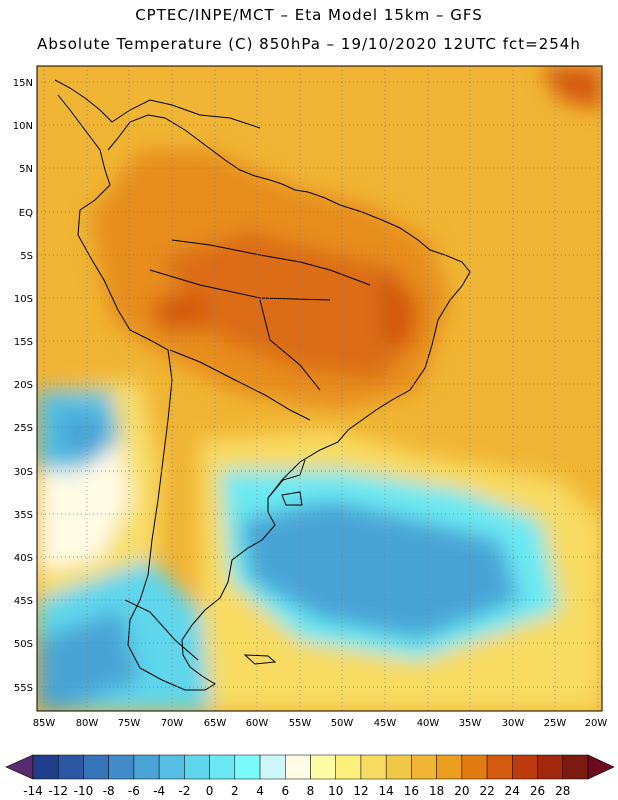  What do you see at coordinates (309, 15) in the screenshot?
I see `map-title-line-1: CPTEC/INPE/MCT – Eta Model 15km – GFS` at bounding box center [309, 15].